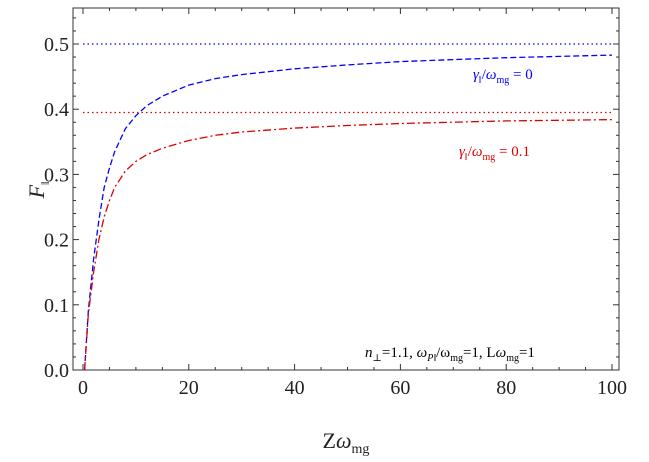 The height and width of the screenshot is (462, 649). Describe the element at coordinates (38, 191) in the screenshot. I see `y-axis-title: F‖` at that location.